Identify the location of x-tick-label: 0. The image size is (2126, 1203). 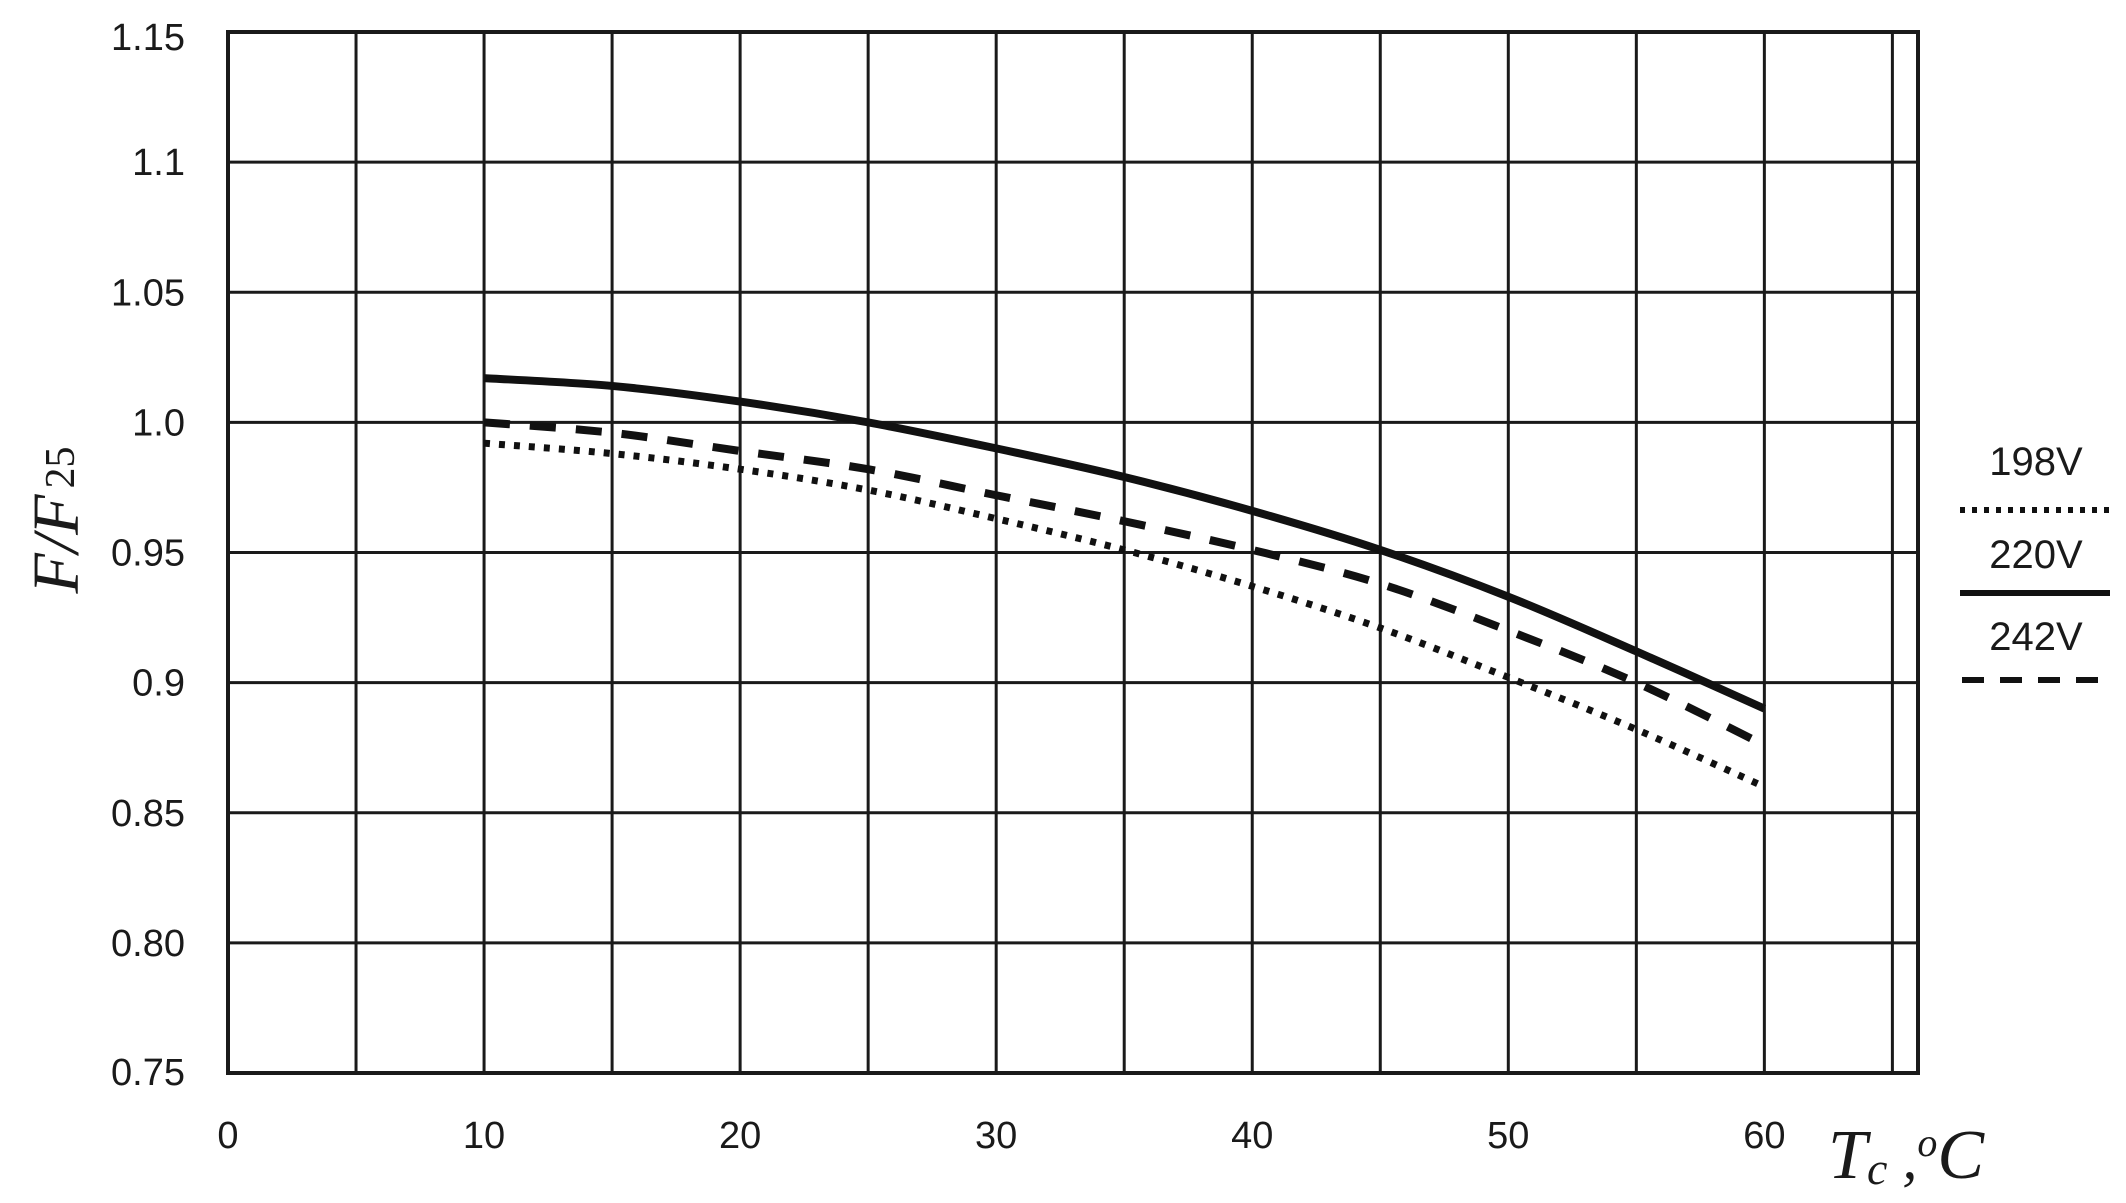
(227, 1136).